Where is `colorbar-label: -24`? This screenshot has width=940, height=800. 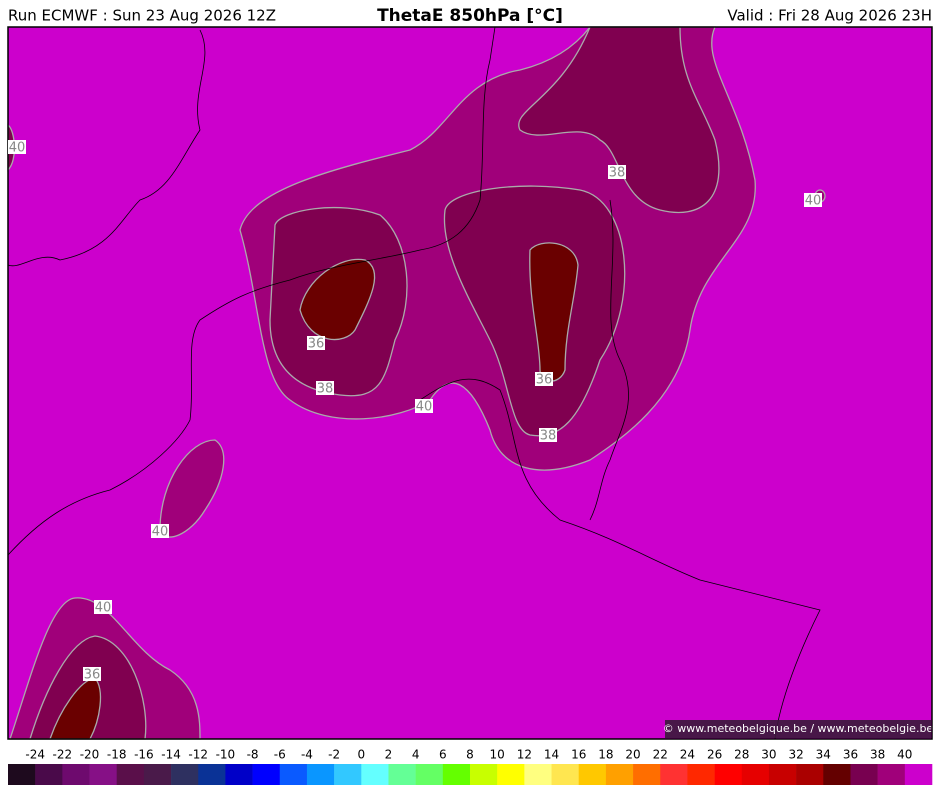
colorbar-label: -24 is located at coordinates (35, 755).